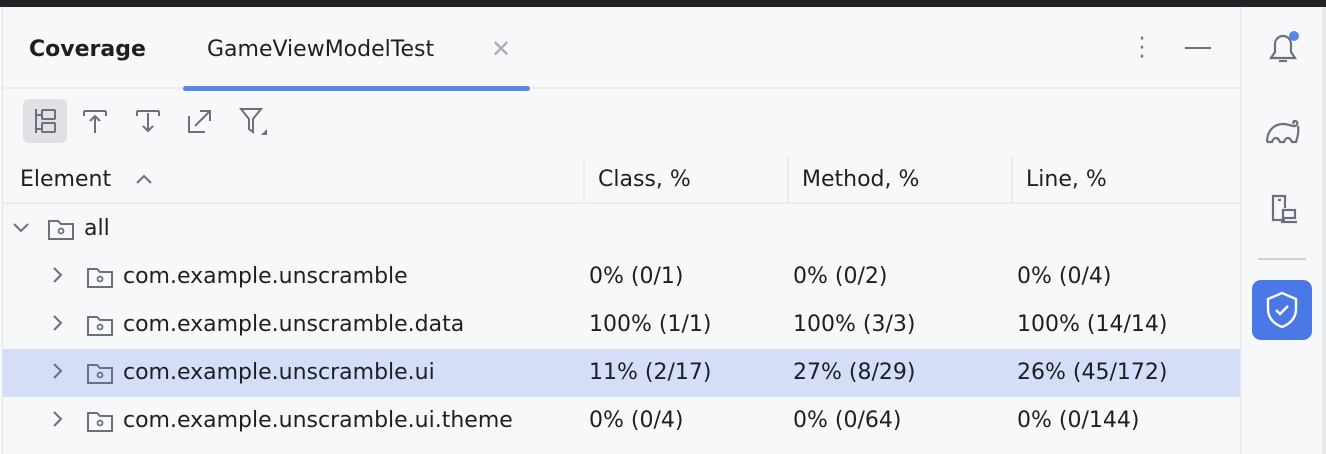 The width and height of the screenshot is (1326, 454). Describe the element at coordinates (148, 121) in the screenshot. I see `collapse-all-icon` at that location.